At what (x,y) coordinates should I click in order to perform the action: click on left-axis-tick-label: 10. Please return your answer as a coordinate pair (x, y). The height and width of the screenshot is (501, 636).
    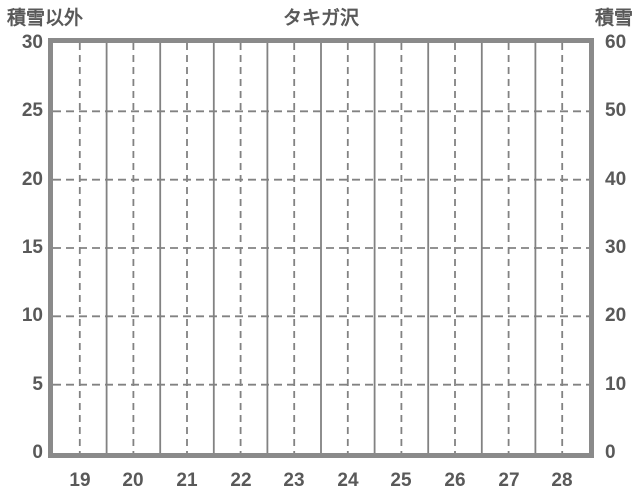
    Looking at the image, I should click on (32, 315).